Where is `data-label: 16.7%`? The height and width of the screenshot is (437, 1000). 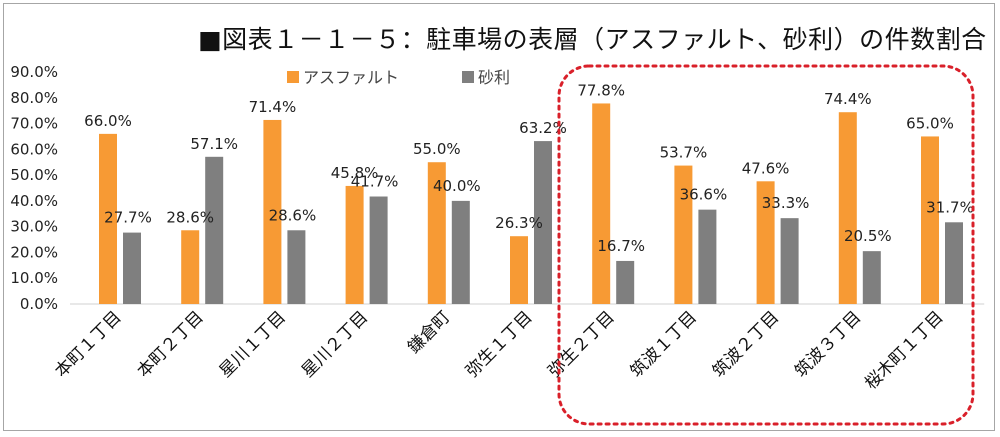 data-label: 16.7% is located at coordinates (621, 246).